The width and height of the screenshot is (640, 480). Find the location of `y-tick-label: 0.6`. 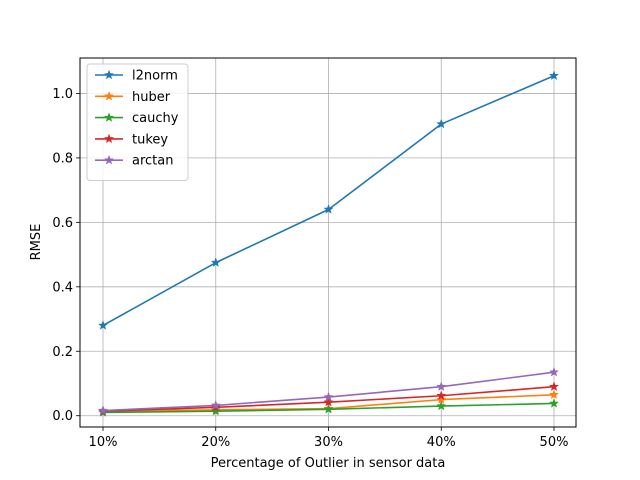

y-tick-label: 0.6 is located at coordinates (62, 223).